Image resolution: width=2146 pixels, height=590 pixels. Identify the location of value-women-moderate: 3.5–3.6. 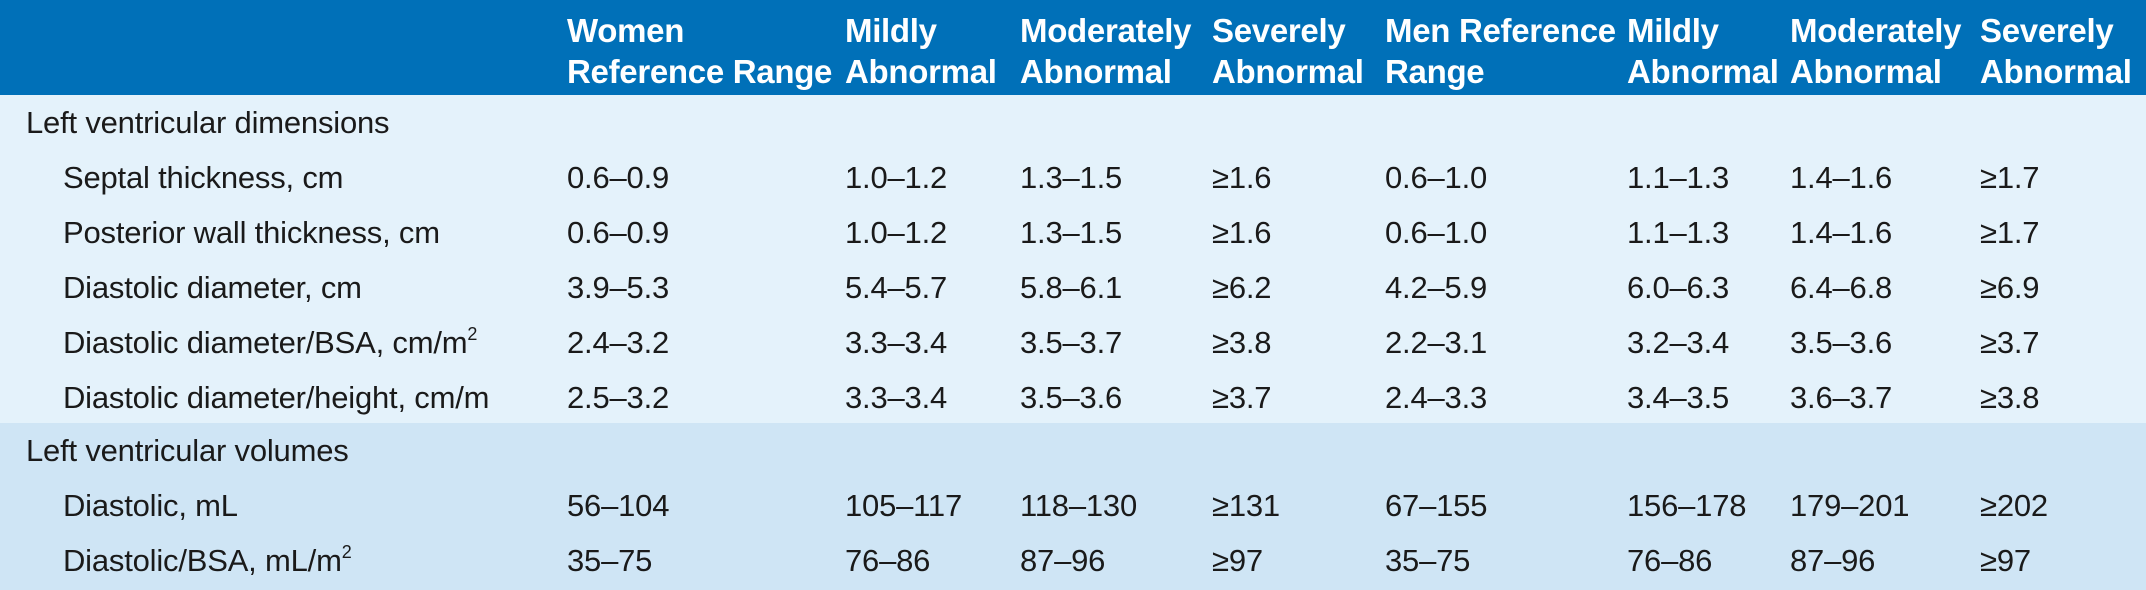
(1071, 397).